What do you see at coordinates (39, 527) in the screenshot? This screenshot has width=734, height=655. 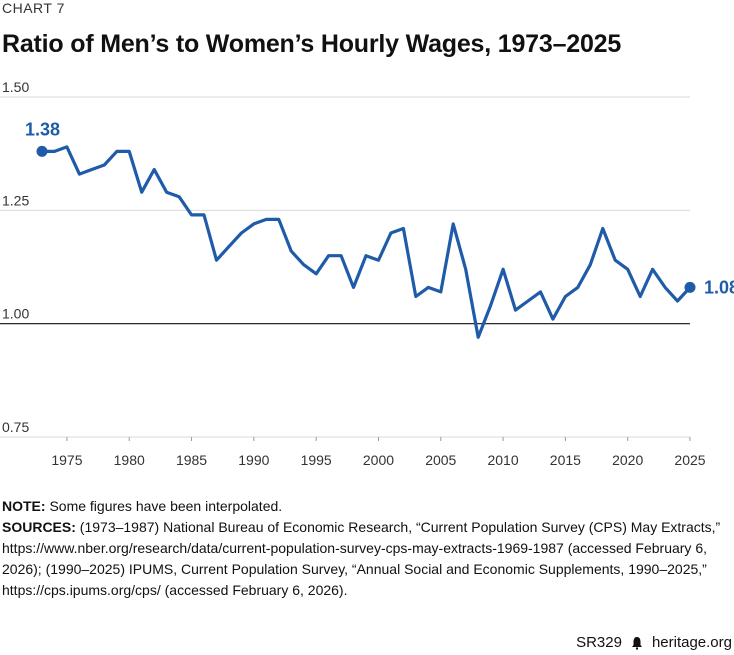 I see `sources-label: SOURCES:` at bounding box center [39, 527].